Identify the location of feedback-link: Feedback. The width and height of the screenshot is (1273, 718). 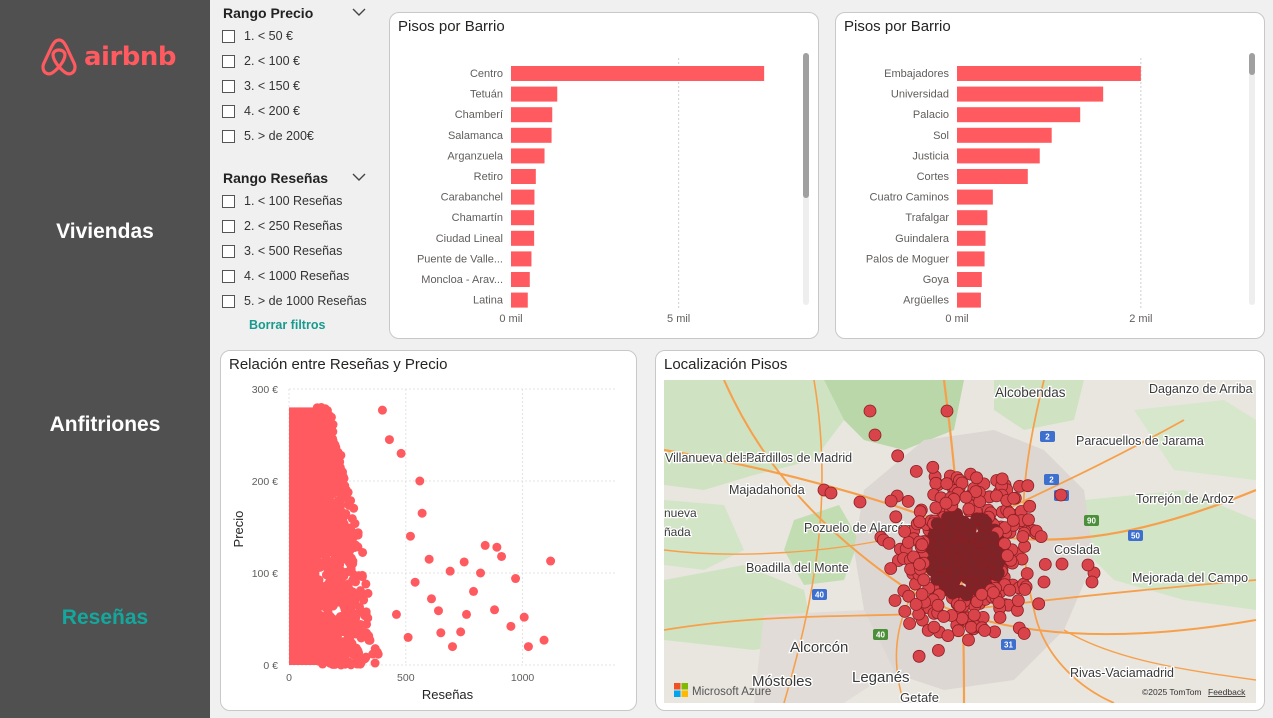
(1227, 692).